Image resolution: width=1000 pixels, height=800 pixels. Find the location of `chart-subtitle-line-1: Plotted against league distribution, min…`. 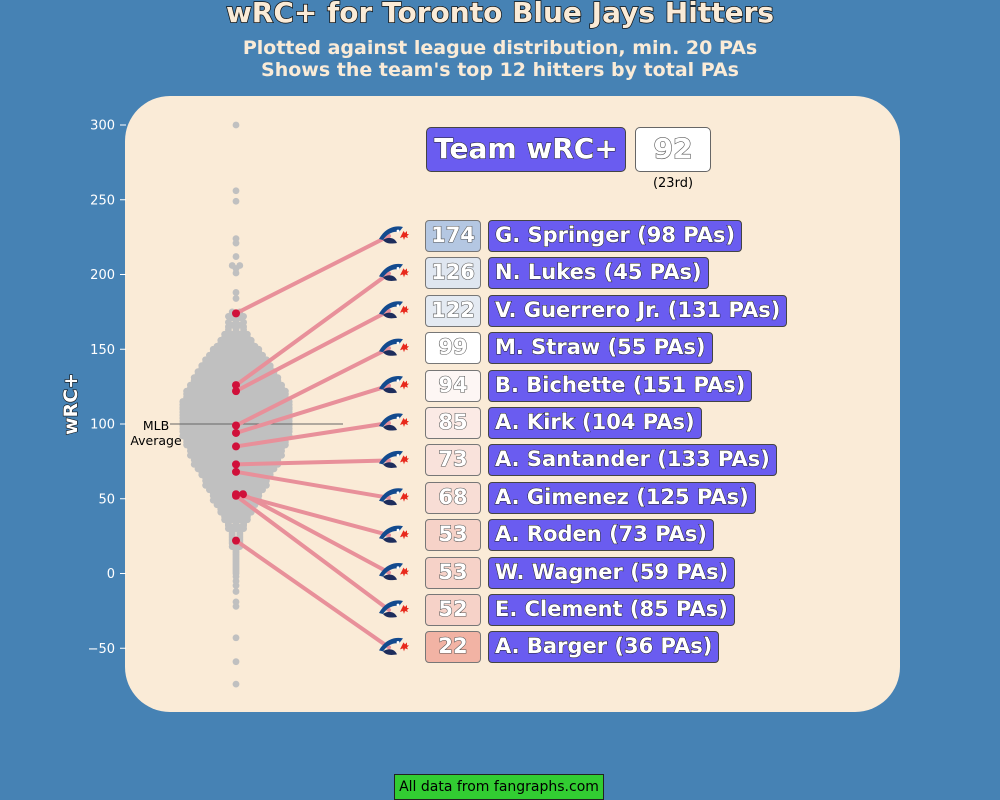

chart-subtitle-line-1: Plotted against league distribution, min… is located at coordinates (500, 48).